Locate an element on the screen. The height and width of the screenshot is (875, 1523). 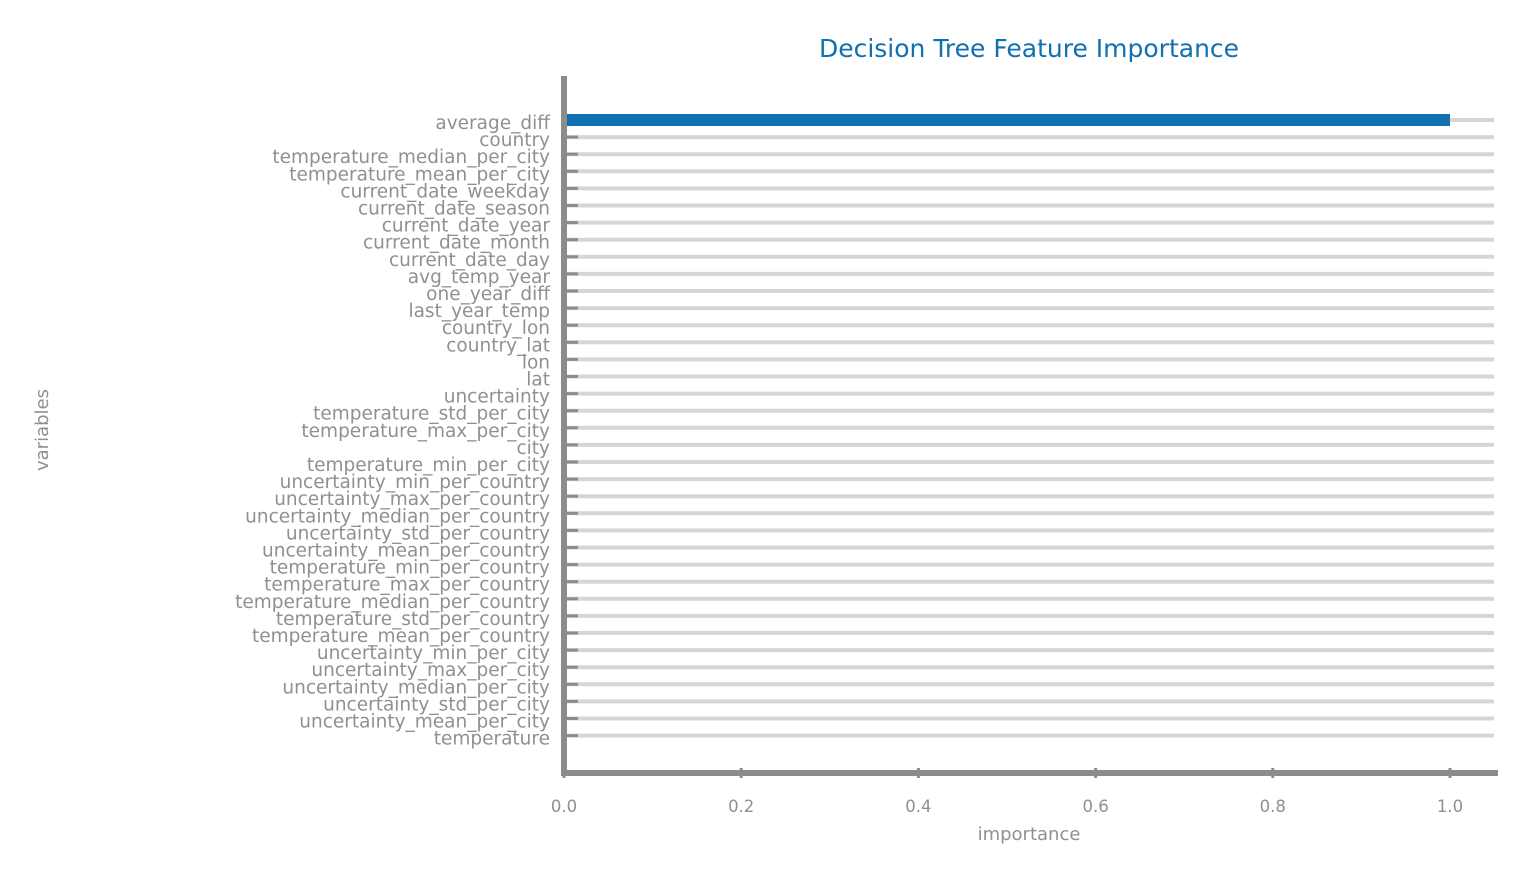
y-tick-label: uncertainty_mean_per_city is located at coordinates (424, 722).